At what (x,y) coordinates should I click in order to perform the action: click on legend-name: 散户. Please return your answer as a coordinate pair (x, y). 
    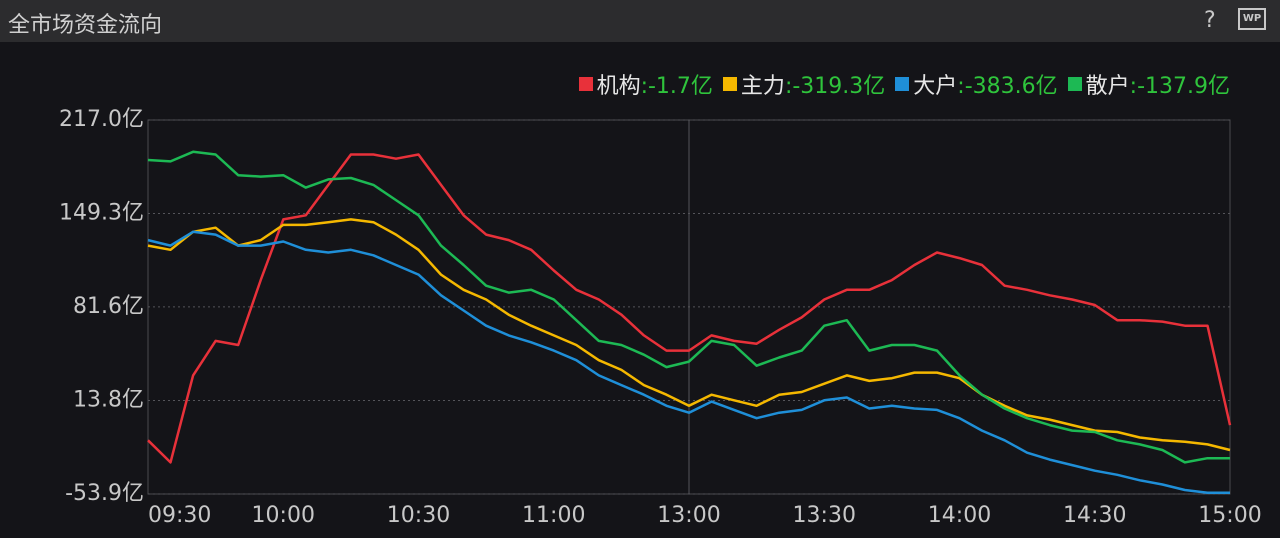
    Looking at the image, I should click on (1107, 86).